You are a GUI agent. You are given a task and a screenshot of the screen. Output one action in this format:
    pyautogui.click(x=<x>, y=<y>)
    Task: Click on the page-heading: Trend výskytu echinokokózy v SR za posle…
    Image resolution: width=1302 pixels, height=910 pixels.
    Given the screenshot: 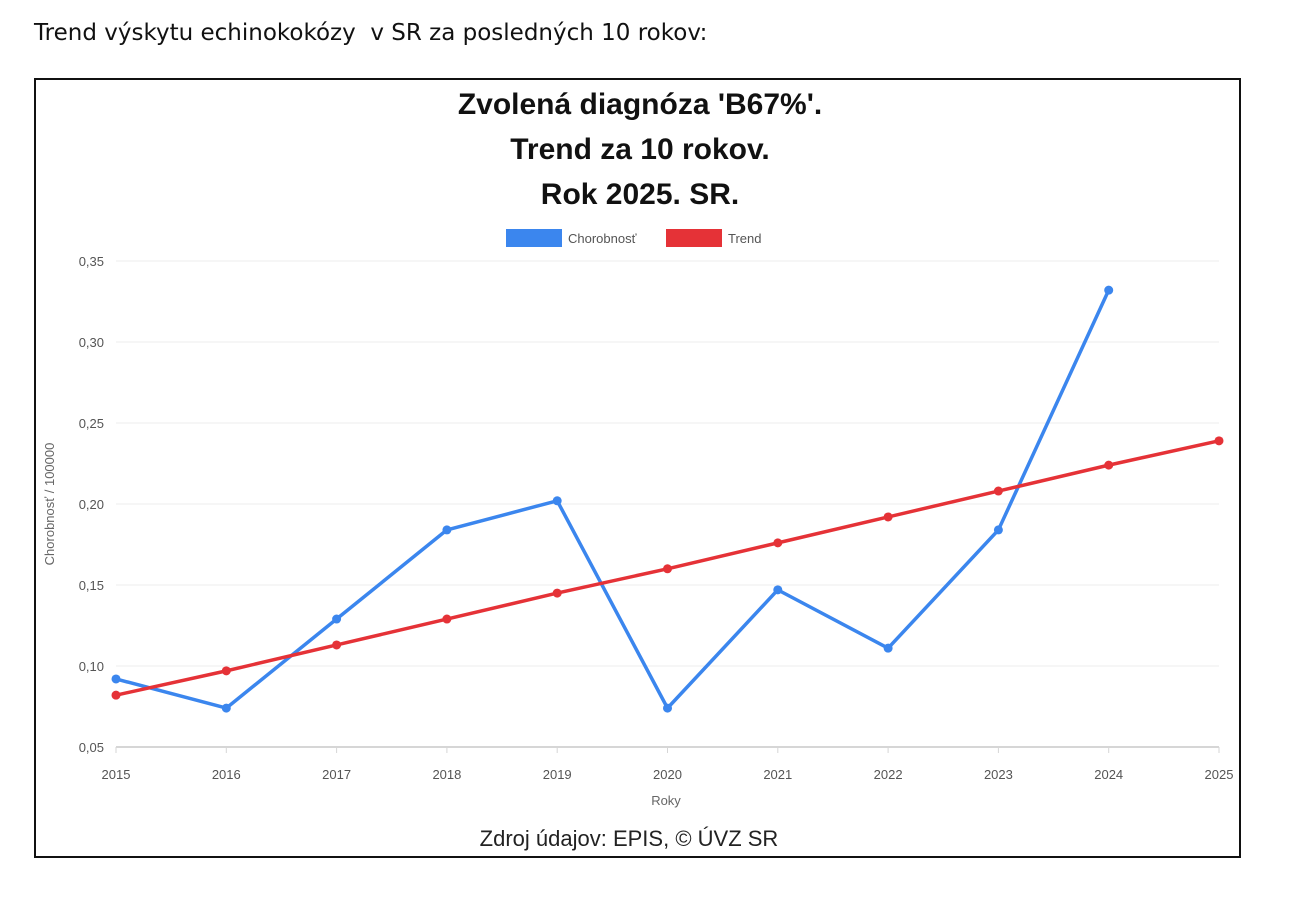 What is the action you would take?
    pyautogui.click(x=371, y=33)
    